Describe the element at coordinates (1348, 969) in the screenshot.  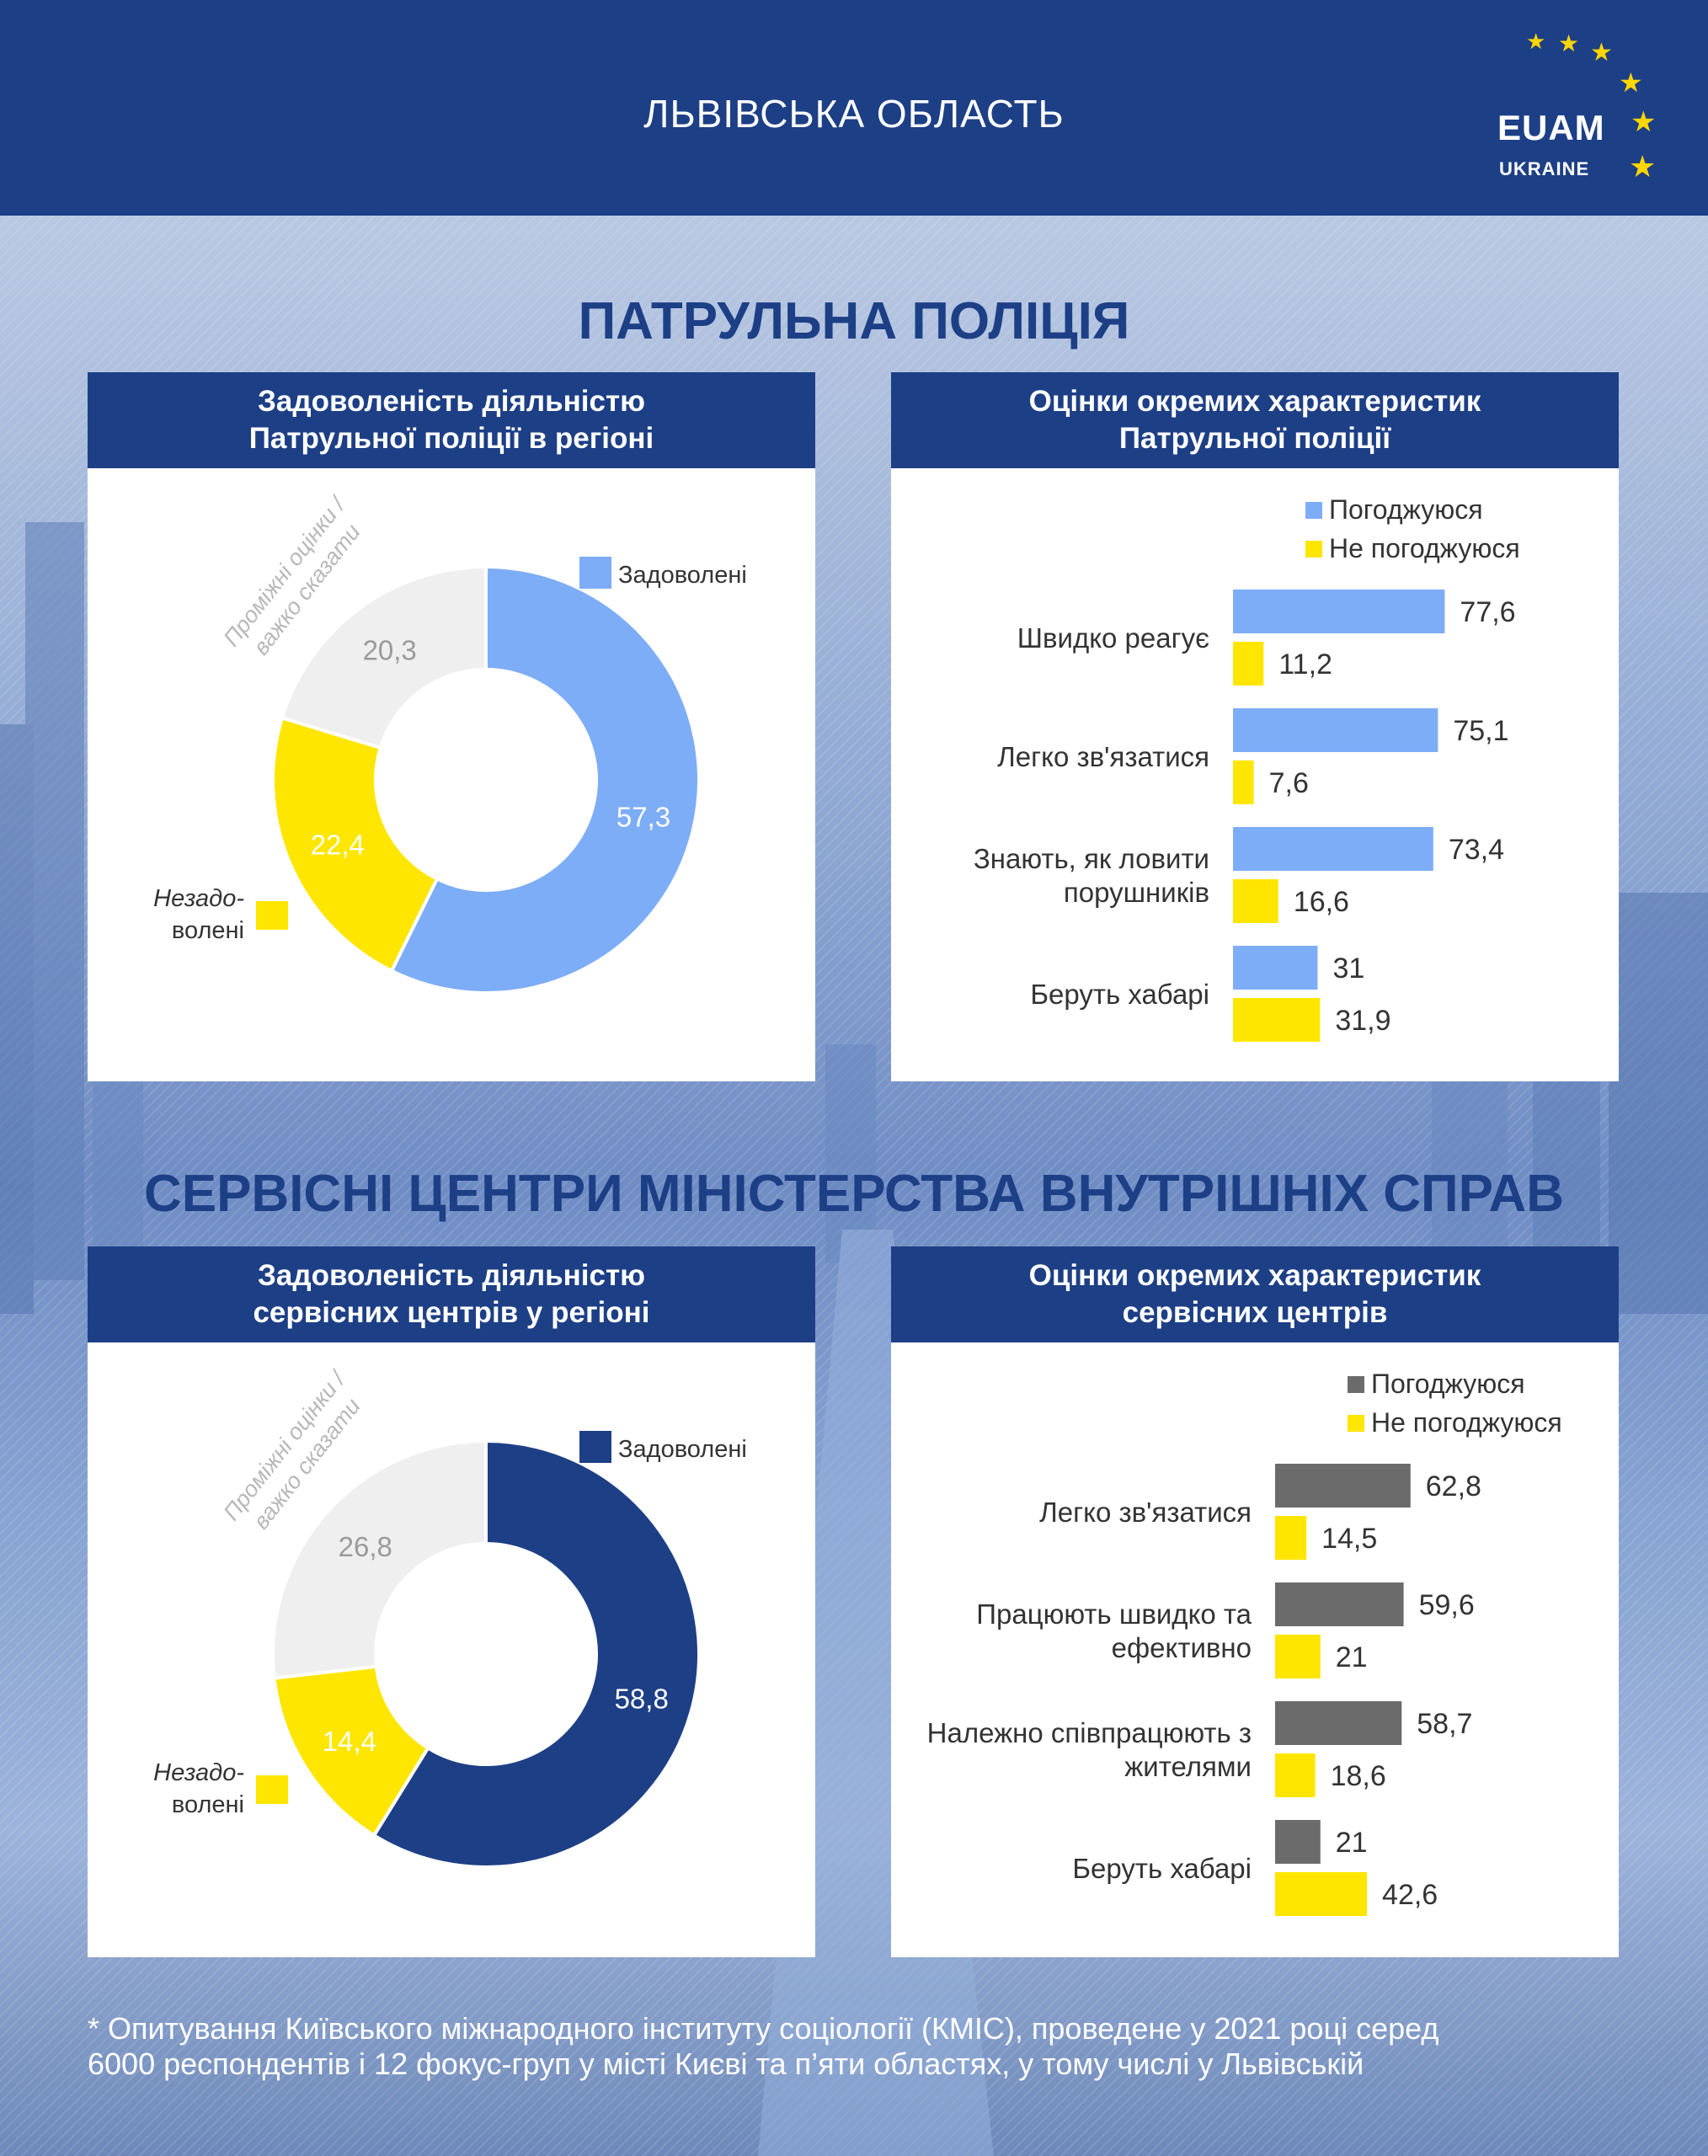
I see `bar-value-label: 31` at that location.